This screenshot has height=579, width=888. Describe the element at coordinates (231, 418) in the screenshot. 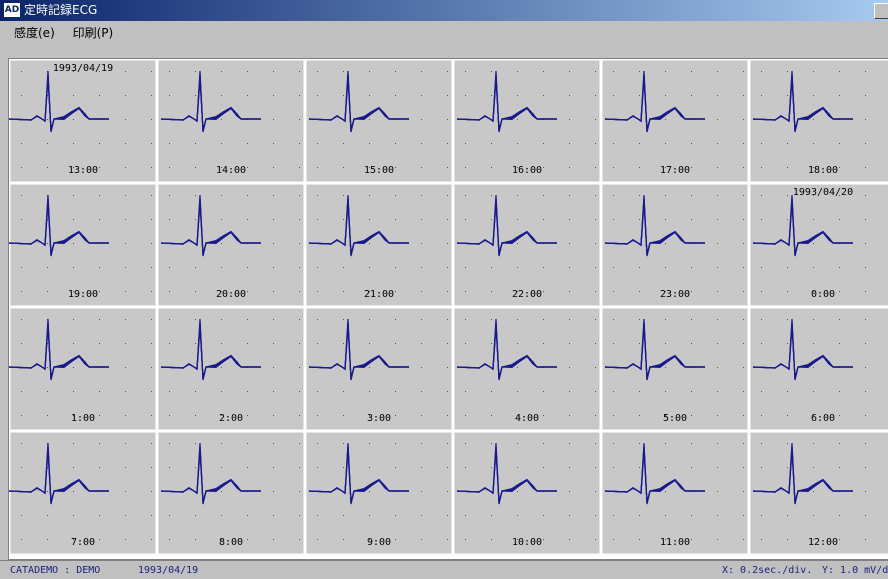

I see `panel-time: 2:00` at that location.